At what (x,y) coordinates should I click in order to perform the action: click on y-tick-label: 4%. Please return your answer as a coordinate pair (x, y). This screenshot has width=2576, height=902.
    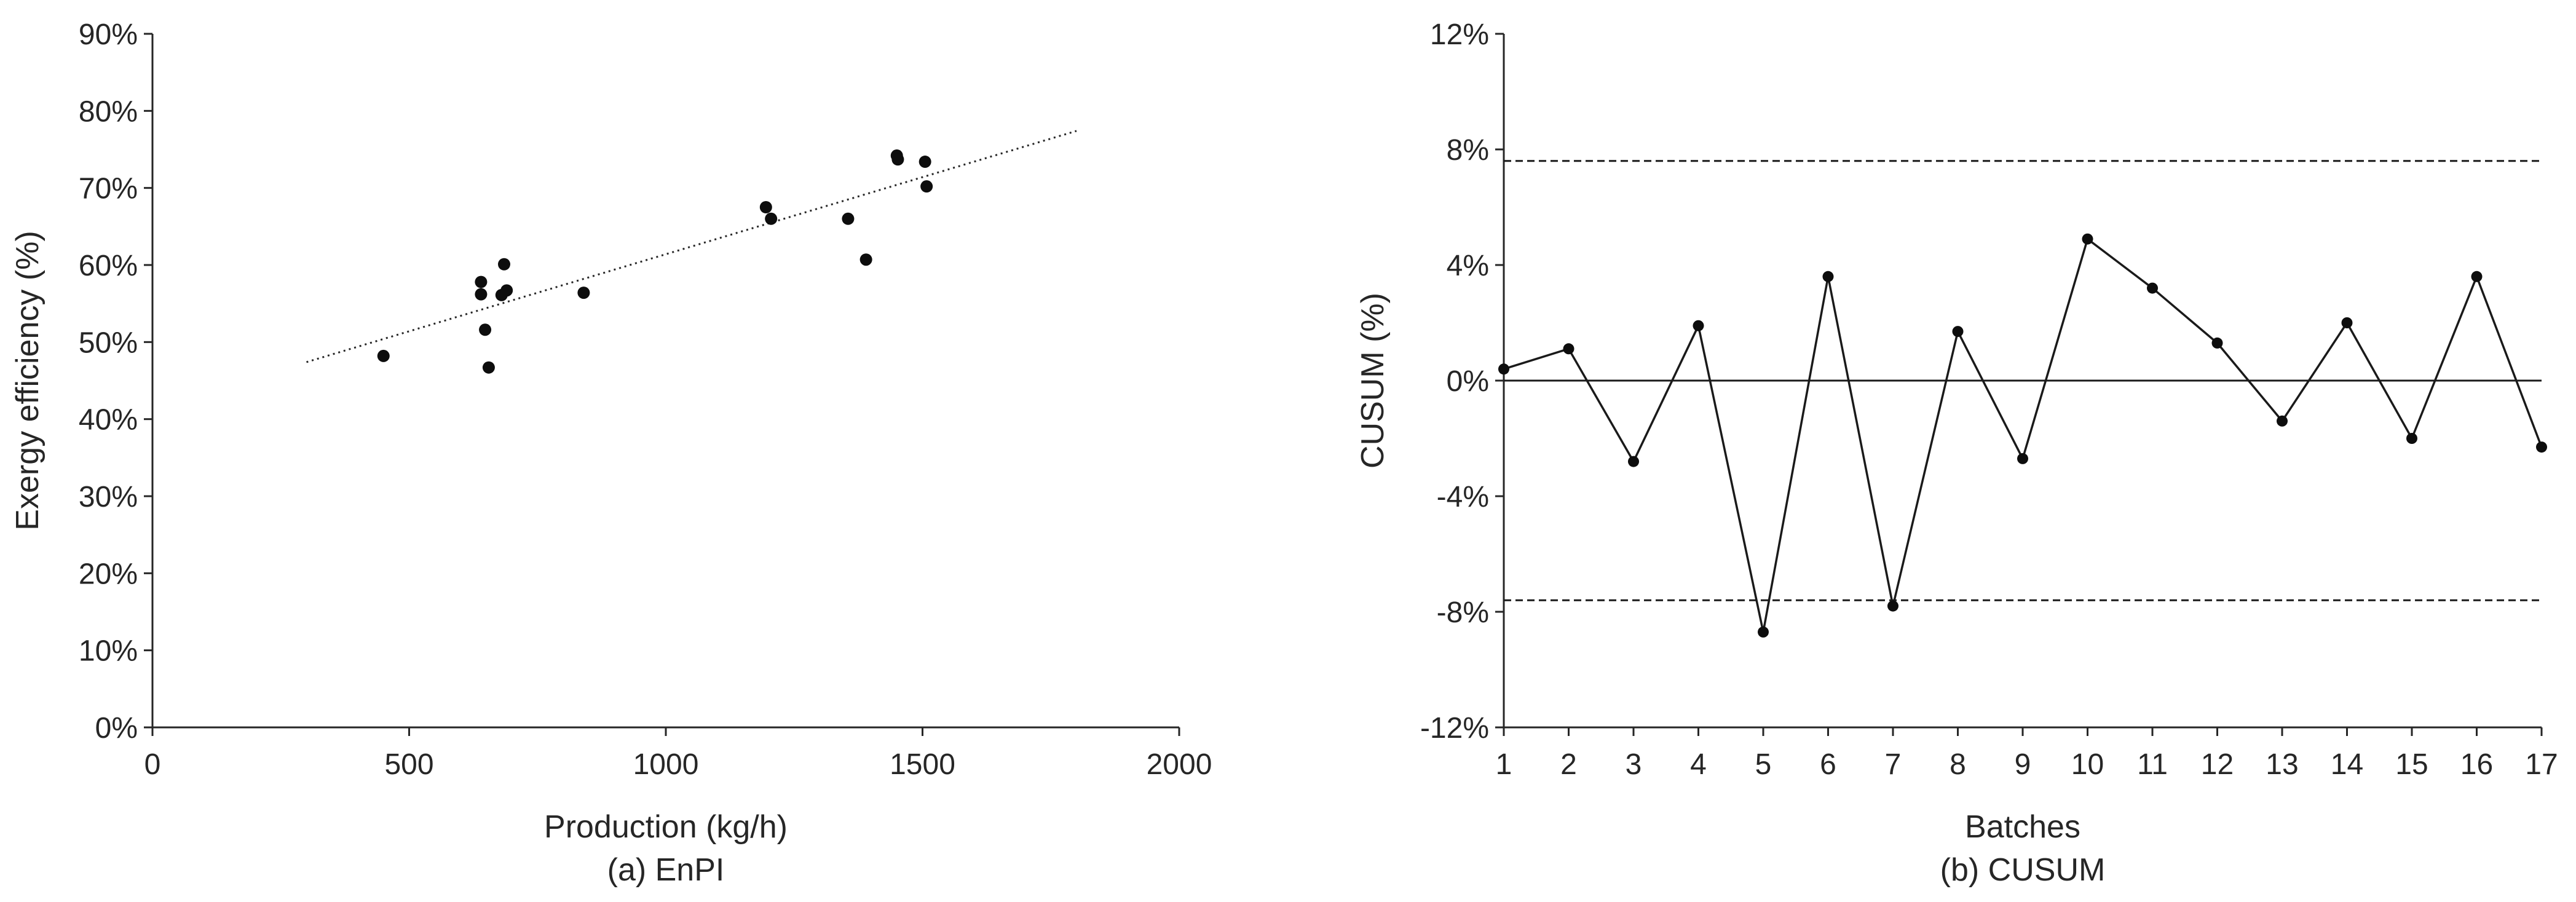
    Looking at the image, I should click on (1468, 266).